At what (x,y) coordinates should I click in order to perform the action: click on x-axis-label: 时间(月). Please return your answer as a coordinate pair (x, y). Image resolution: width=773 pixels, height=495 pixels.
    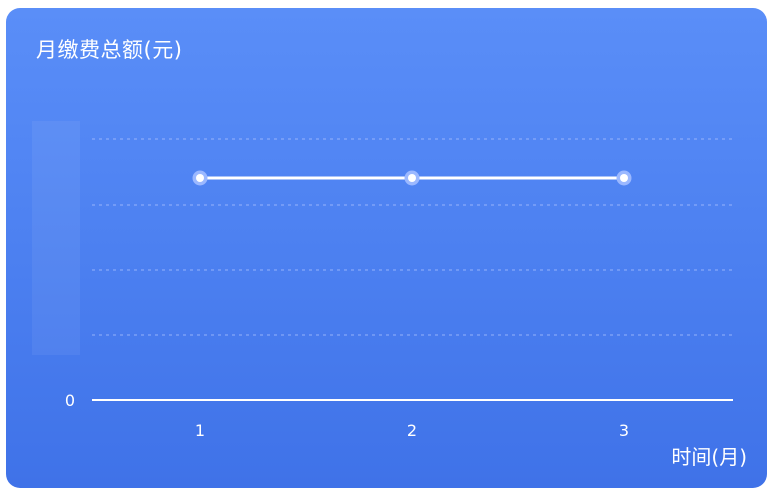
    Looking at the image, I should click on (709, 457).